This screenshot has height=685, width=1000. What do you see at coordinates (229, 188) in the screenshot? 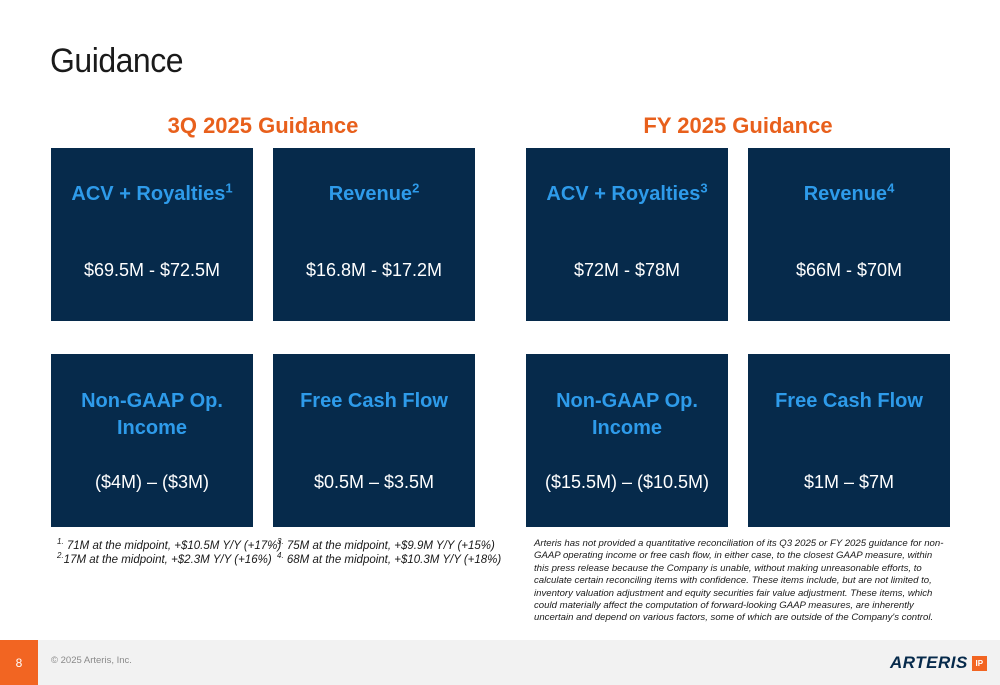
I see `footnote-ref: 1` at bounding box center [229, 188].